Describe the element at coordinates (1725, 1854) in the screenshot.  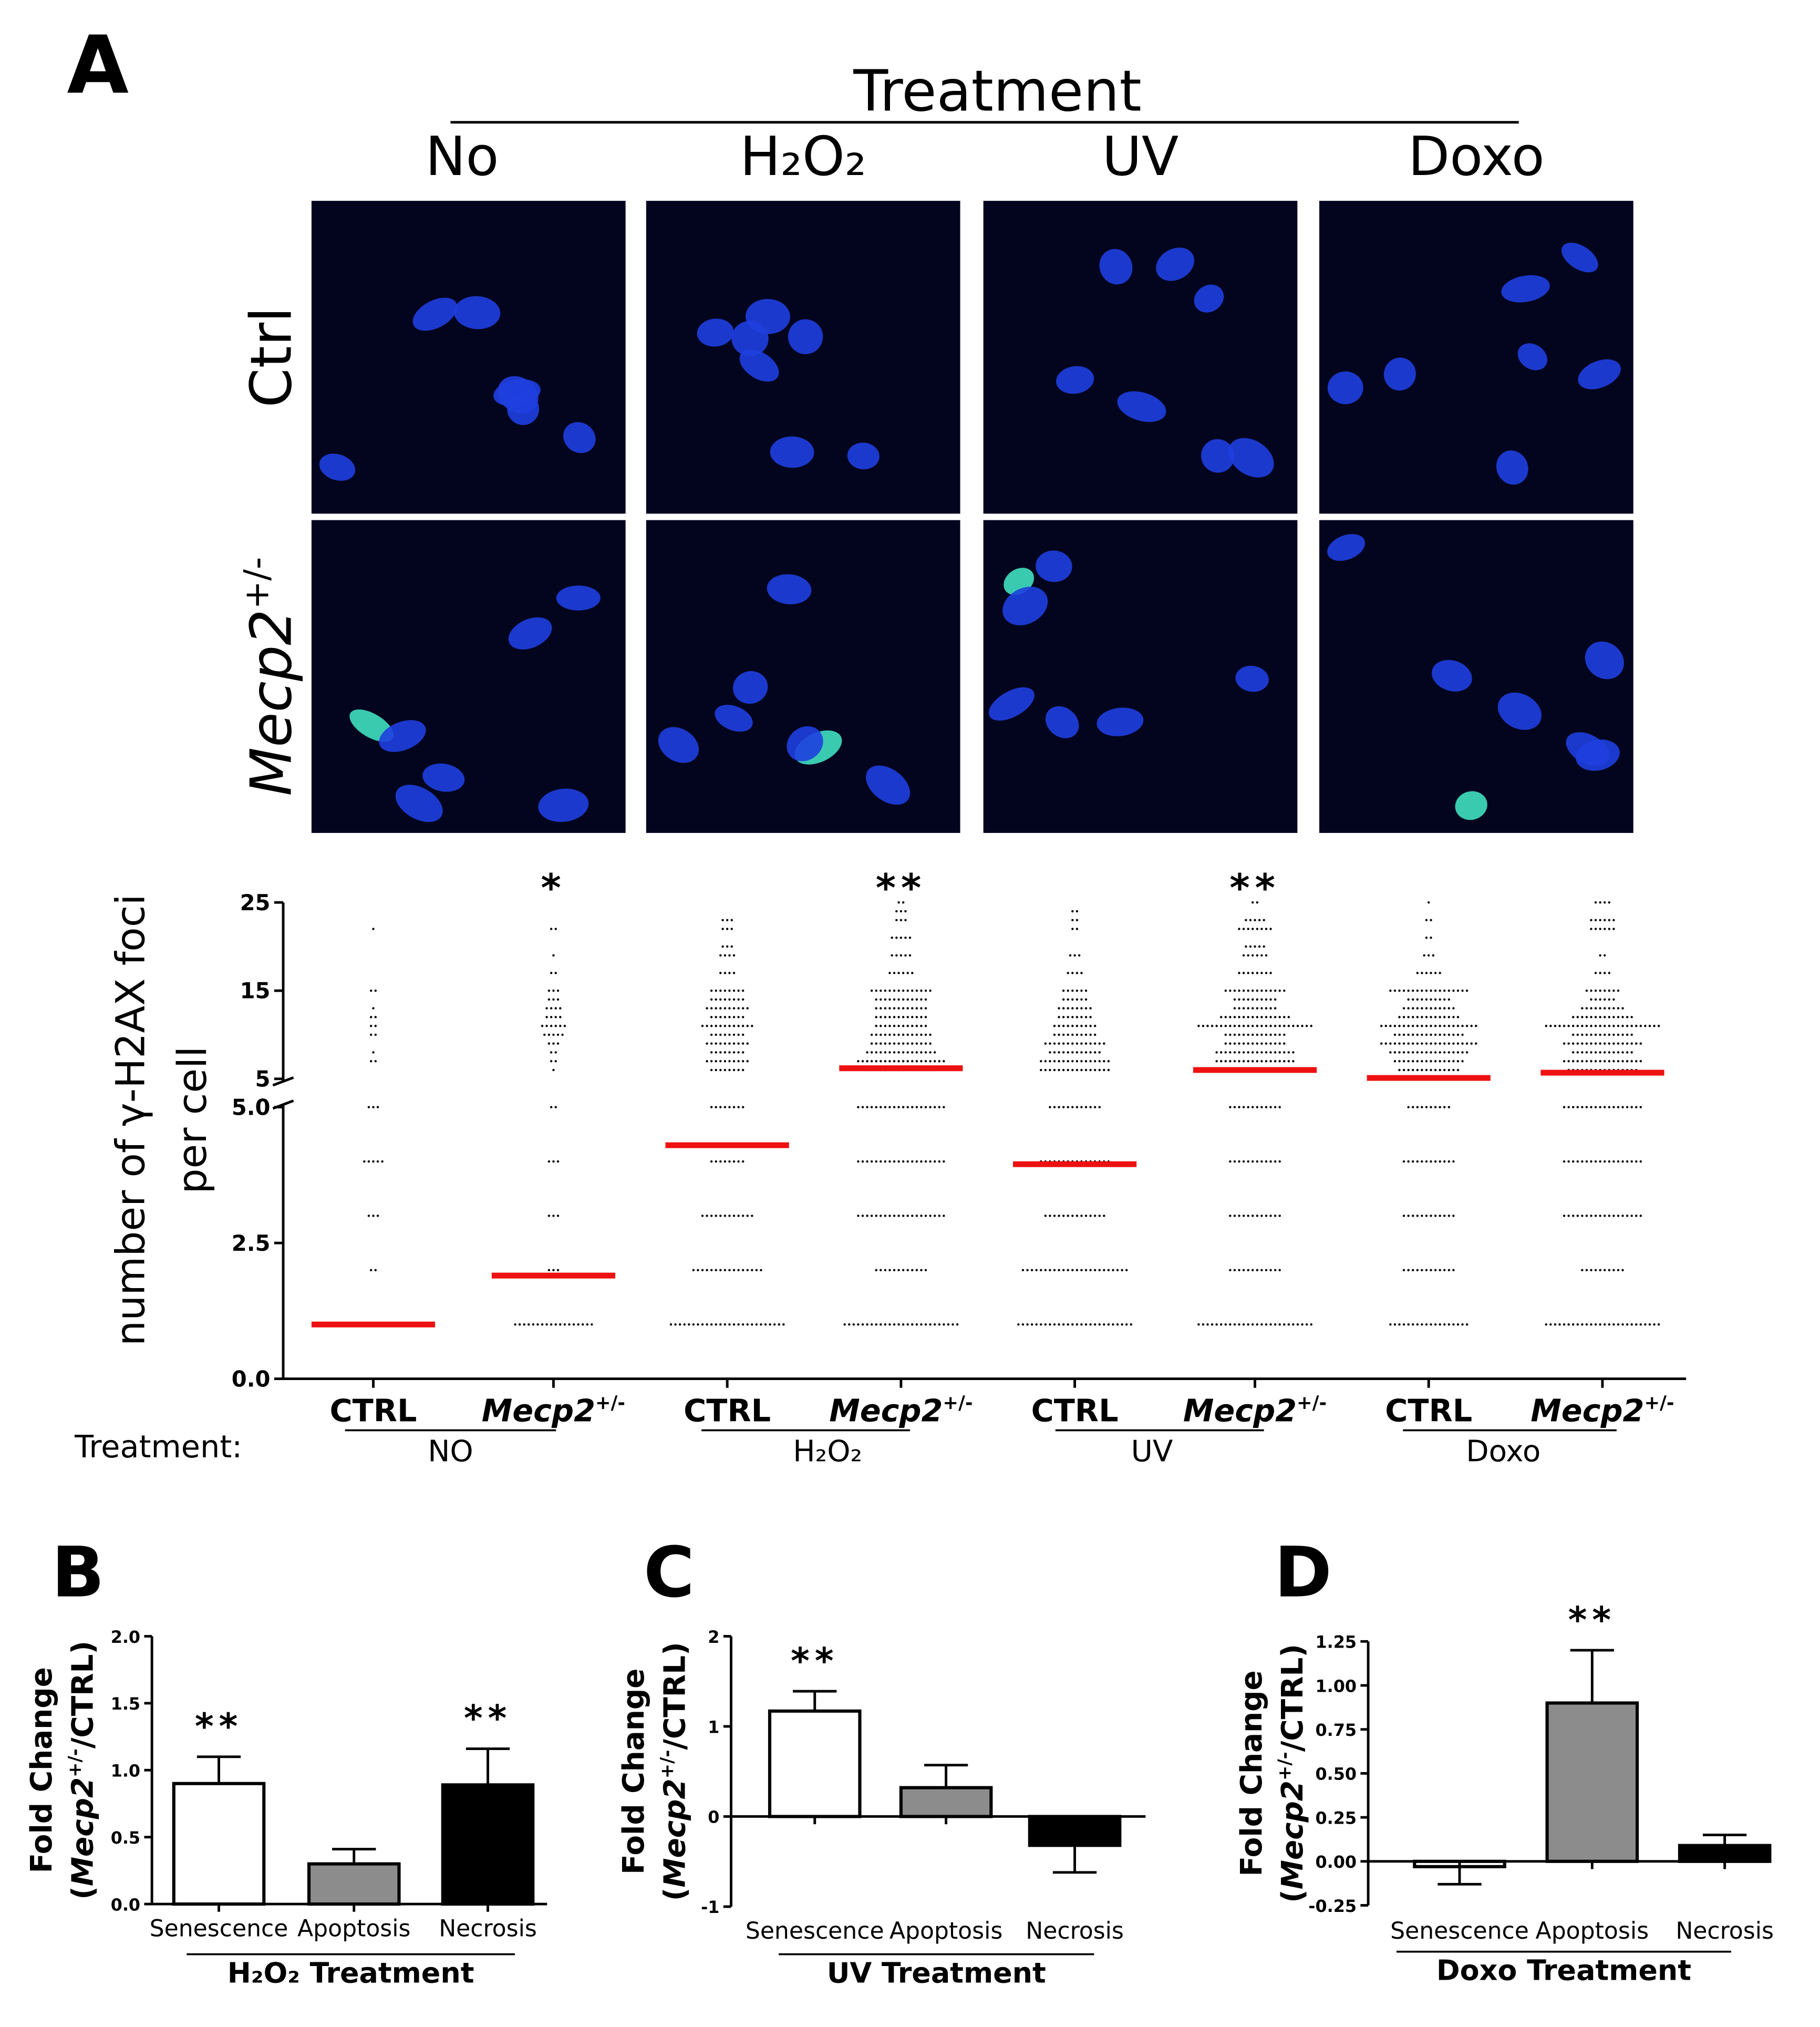
I see `bar` at that location.